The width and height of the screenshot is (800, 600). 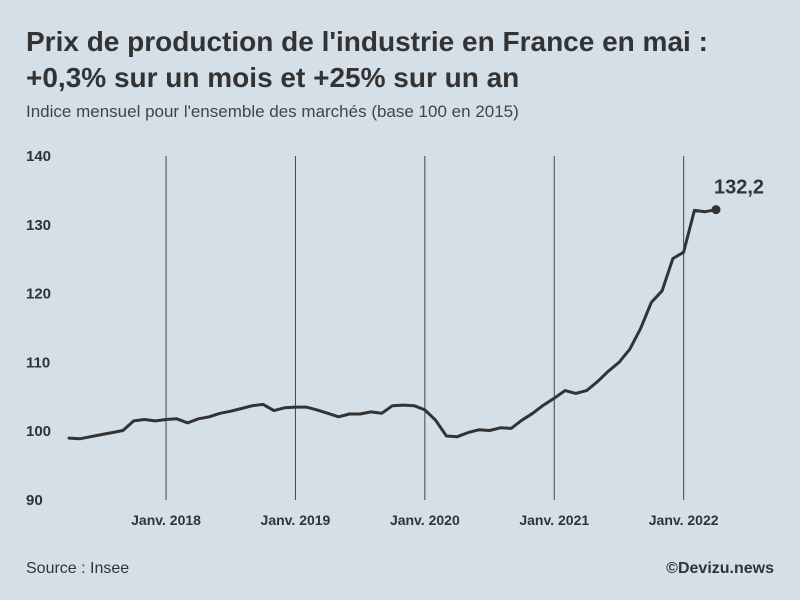 What do you see at coordinates (166, 520) in the screenshot?
I see `x-tick-label: Janv. 2018` at bounding box center [166, 520].